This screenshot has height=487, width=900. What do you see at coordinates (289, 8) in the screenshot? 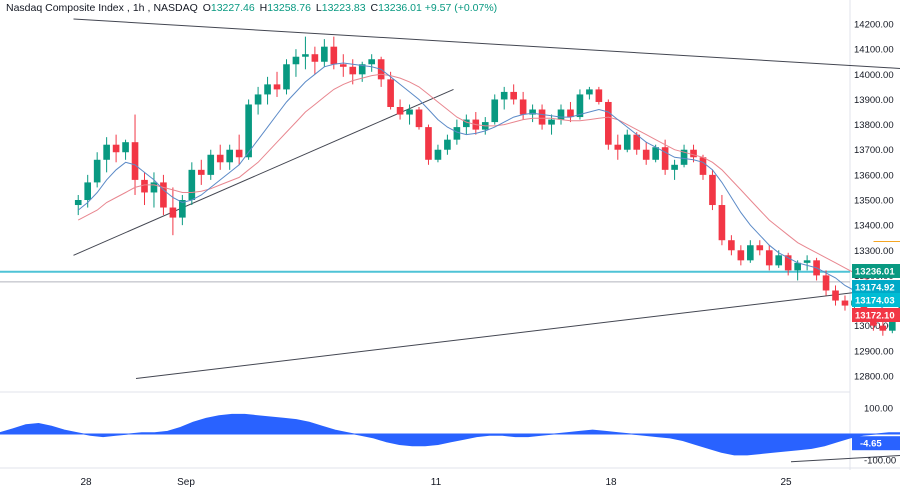
I see `high-value: 13258.76` at bounding box center [289, 8].